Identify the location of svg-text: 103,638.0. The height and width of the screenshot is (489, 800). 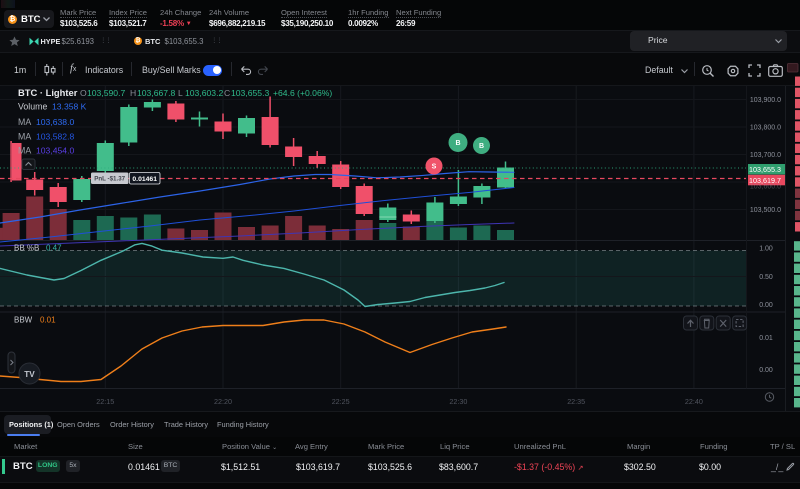
(55, 122).